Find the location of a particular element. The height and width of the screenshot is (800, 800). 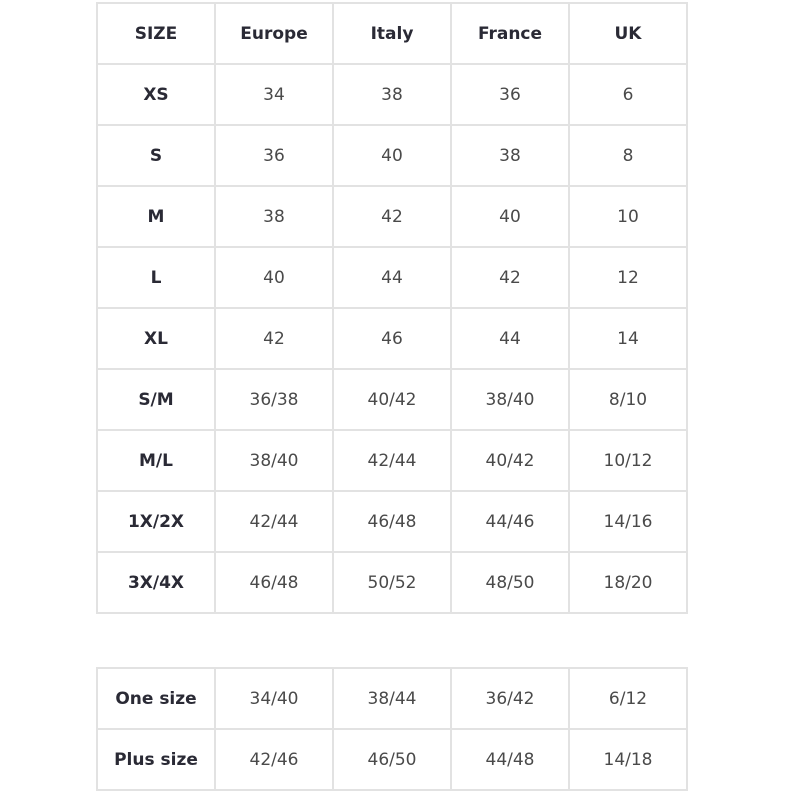

table-row: Plus size 42/46 46/50 44/48 14/18 is located at coordinates (392, 759).